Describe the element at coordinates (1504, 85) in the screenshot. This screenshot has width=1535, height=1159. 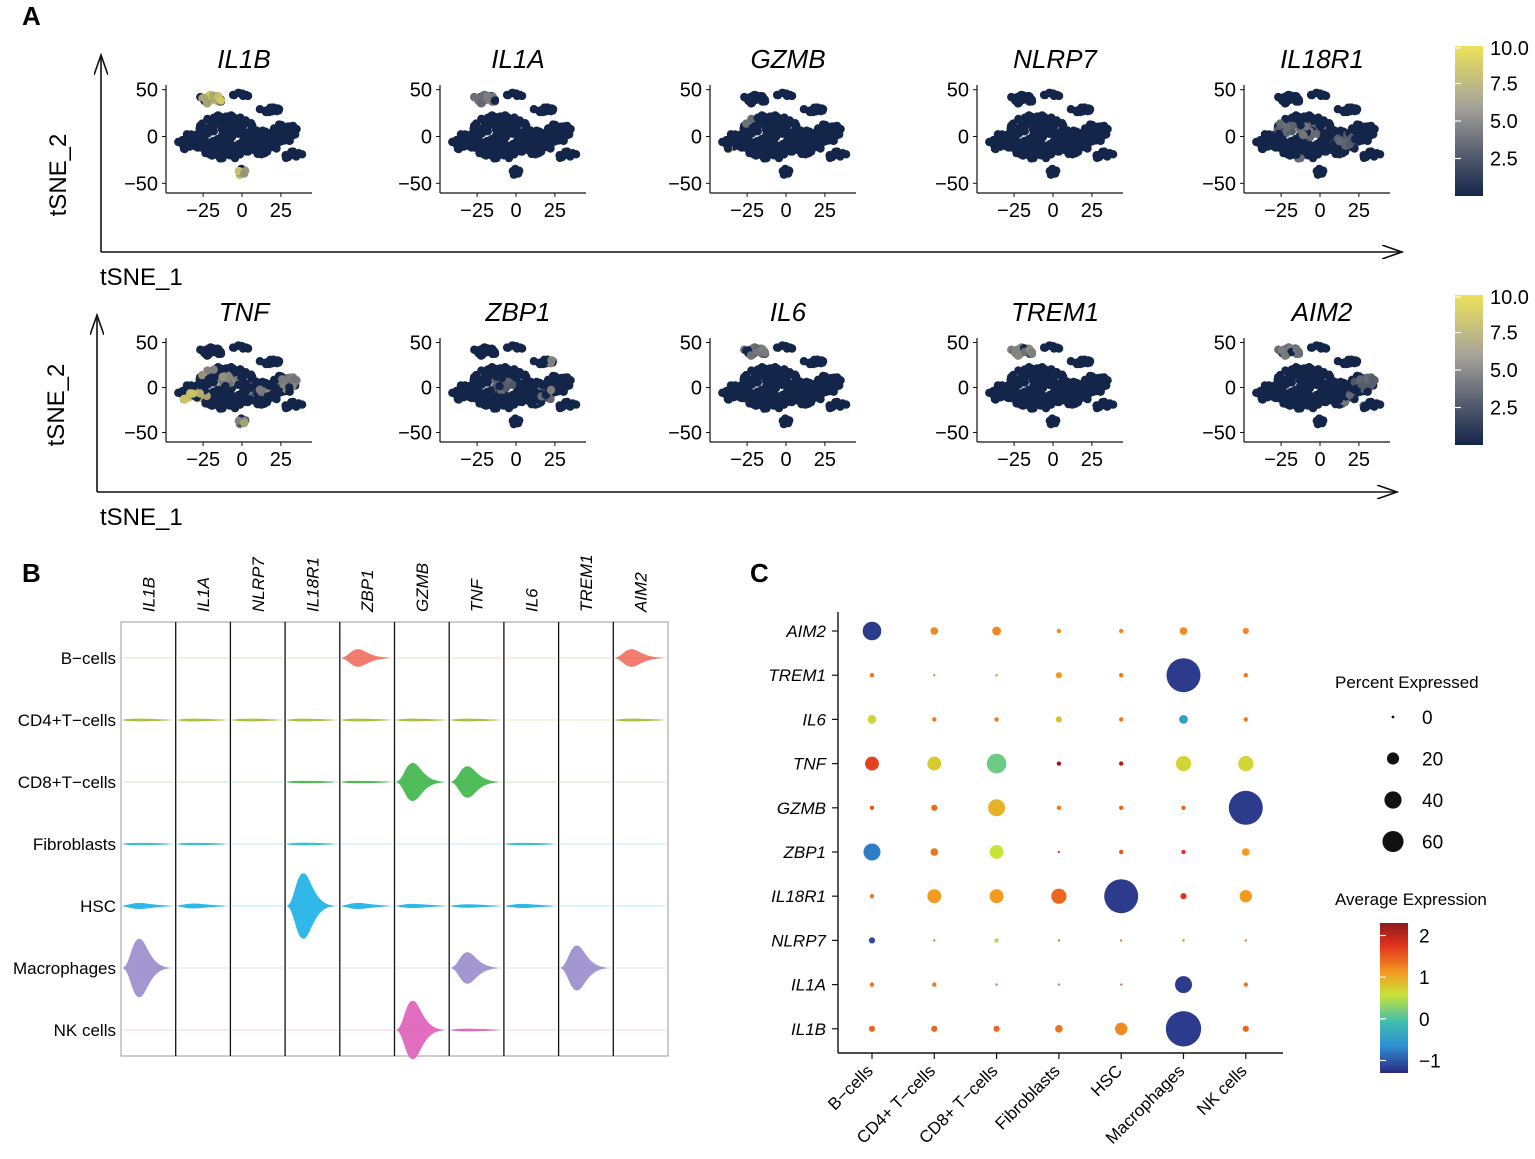
I see `tsne-colorbar-tick-label: 7.5` at that location.